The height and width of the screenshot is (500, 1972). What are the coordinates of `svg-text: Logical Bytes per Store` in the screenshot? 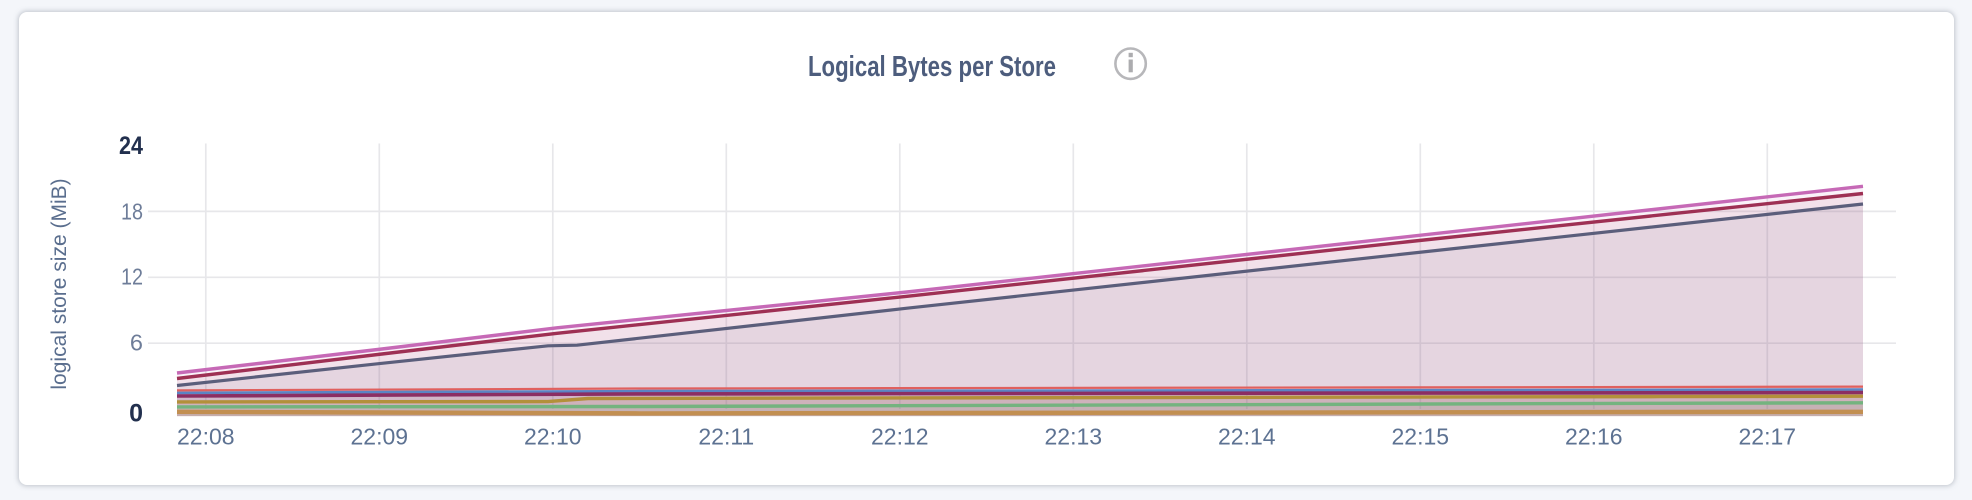 It's located at (932, 67).